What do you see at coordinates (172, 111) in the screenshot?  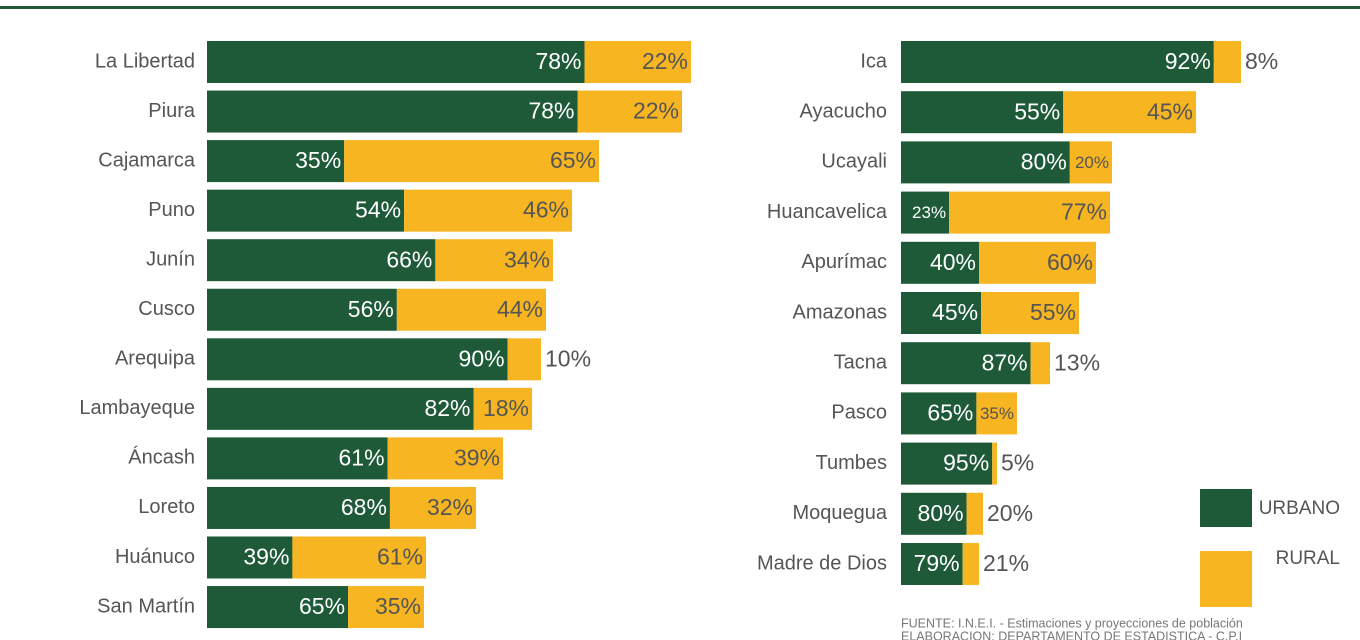 I see `category-label: Piura` at bounding box center [172, 111].